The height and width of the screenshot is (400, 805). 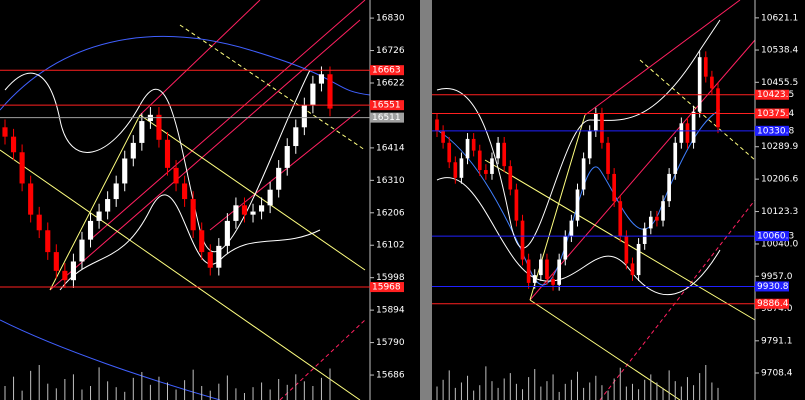 I want to click on y-tick-label: 16102, so click(x=390, y=246).